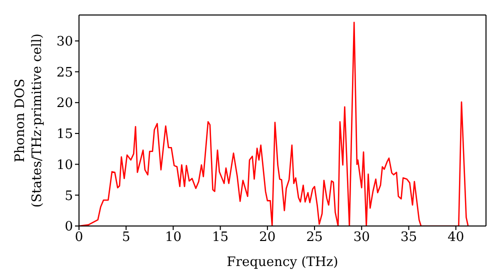  What do you see at coordinates (361, 238) in the screenshot?
I see `x-tick-label: 30` at bounding box center [361, 238].